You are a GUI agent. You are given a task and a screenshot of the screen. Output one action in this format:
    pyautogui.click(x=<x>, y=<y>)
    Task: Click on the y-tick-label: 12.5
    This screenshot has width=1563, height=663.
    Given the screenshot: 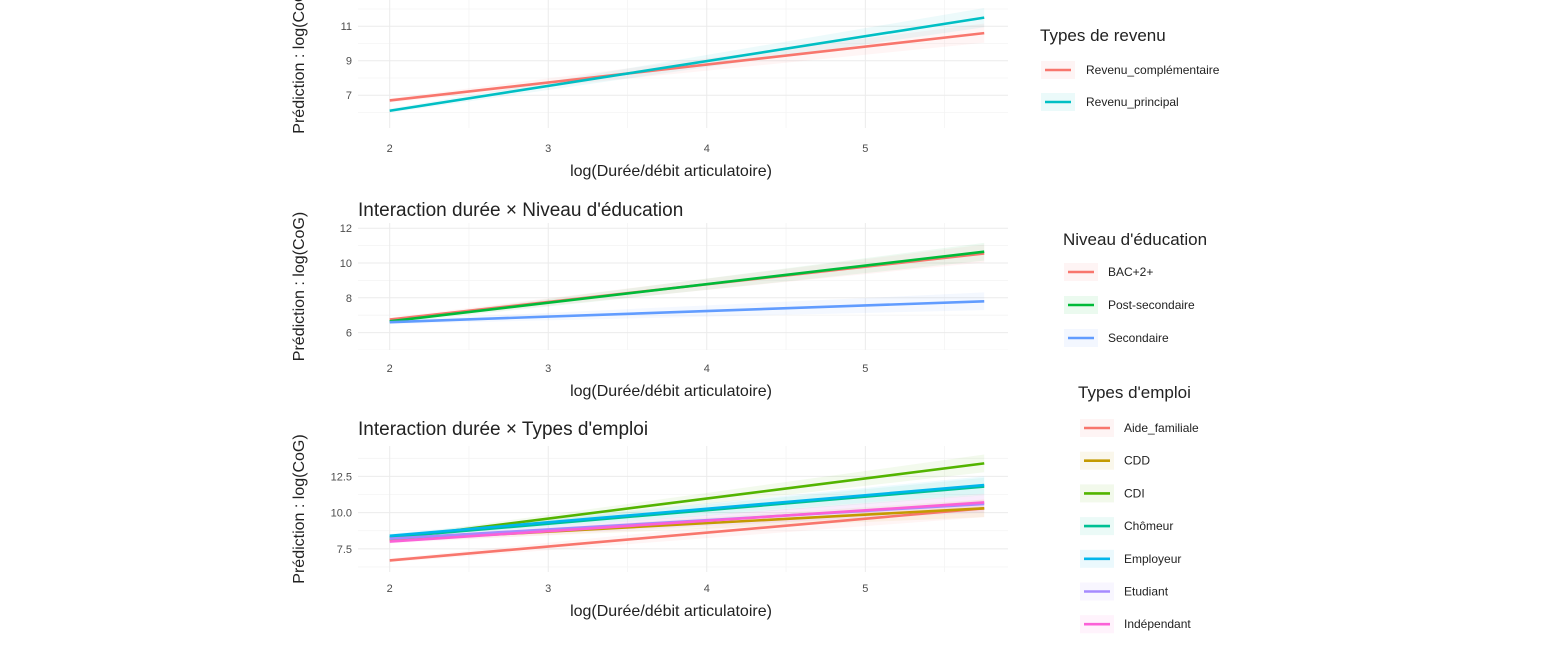 What is the action you would take?
    pyautogui.click(x=341, y=477)
    